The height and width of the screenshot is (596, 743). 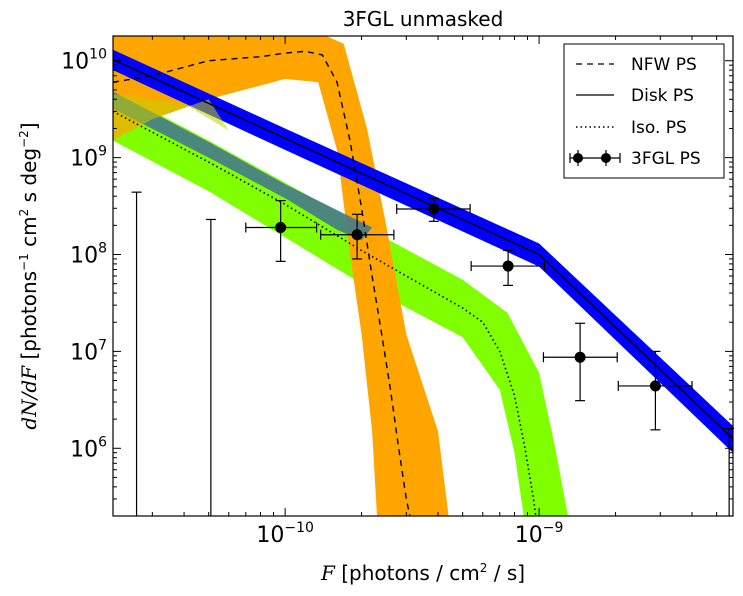 I want to click on legend-entry-iso: Iso. PS, so click(x=631, y=128).